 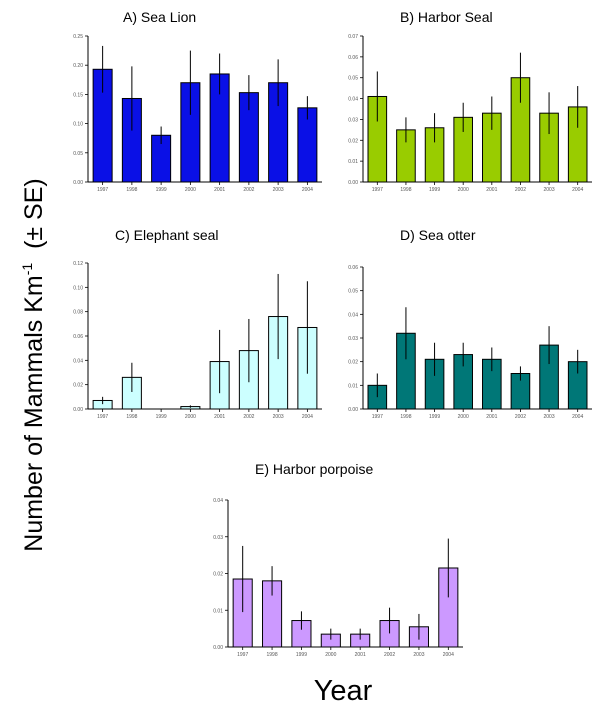 I want to click on y-tick-label: 0.07, so click(x=353, y=37).